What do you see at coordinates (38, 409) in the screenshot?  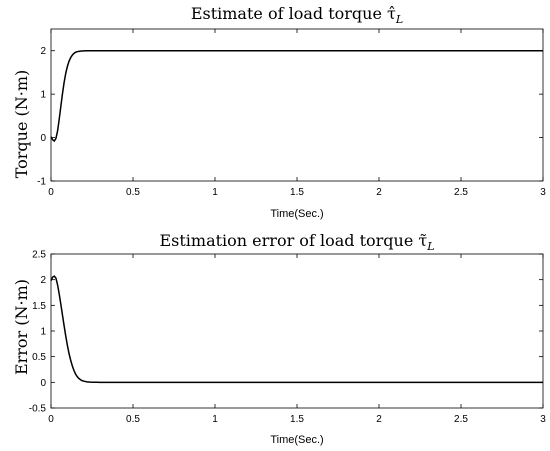 I see `y-tick-label: -0.5` at bounding box center [38, 409].